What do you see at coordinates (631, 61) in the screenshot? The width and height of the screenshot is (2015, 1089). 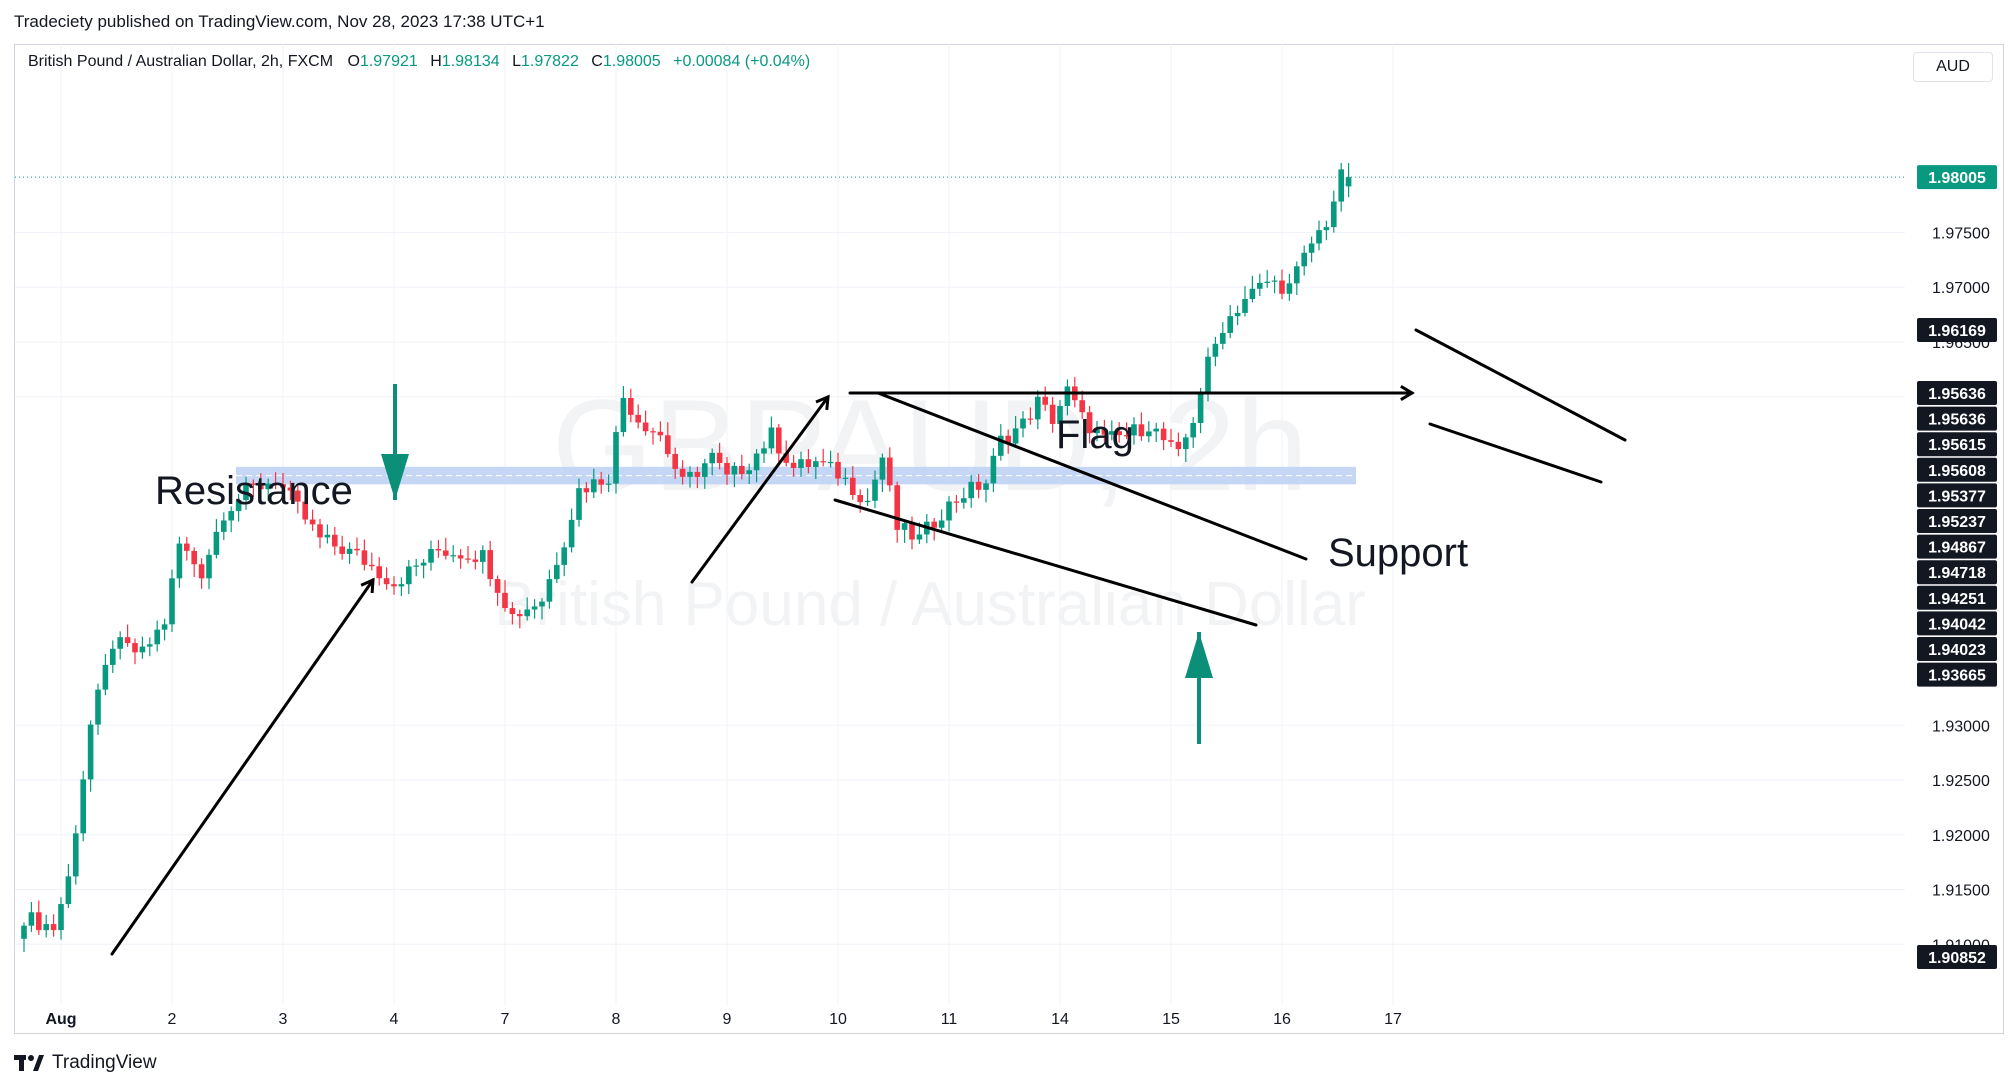 I see `close-value: 1.98005` at bounding box center [631, 61].